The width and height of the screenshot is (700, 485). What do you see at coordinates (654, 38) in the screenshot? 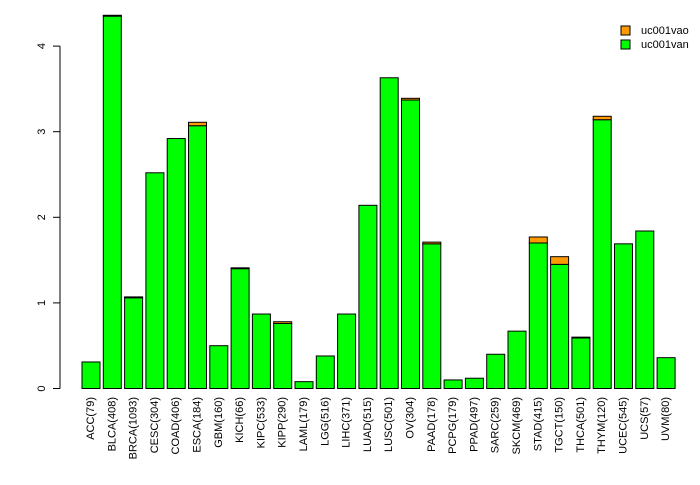
I see `legend: uc001vao uc001van` at bounding box center [654, 38].